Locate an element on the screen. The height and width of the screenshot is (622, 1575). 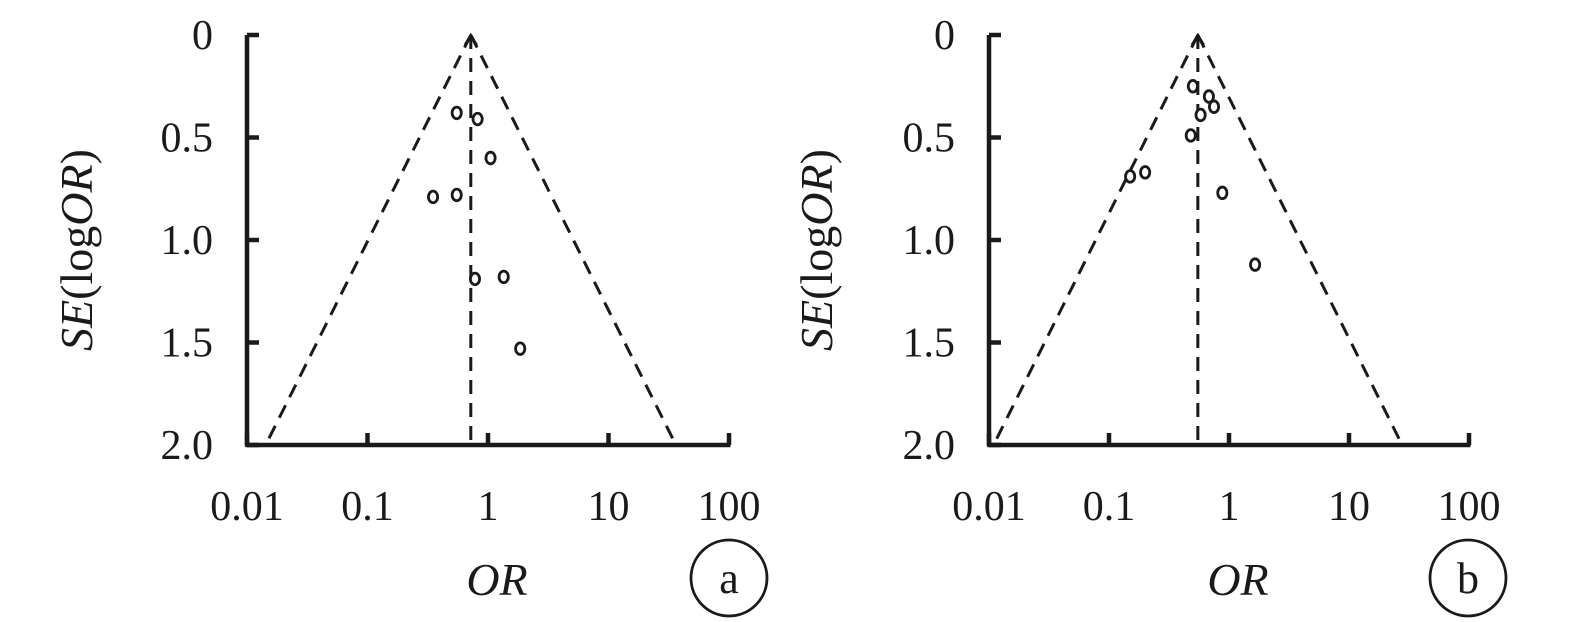
panel-label: a is located at coordinates (729, 578).